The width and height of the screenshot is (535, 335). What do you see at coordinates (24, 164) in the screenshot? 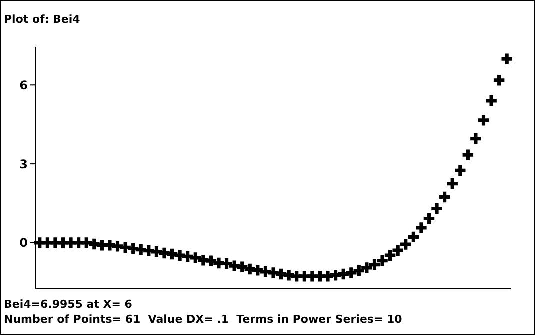
I see `y-tick-label: 3` at bounding box center [24, 164].